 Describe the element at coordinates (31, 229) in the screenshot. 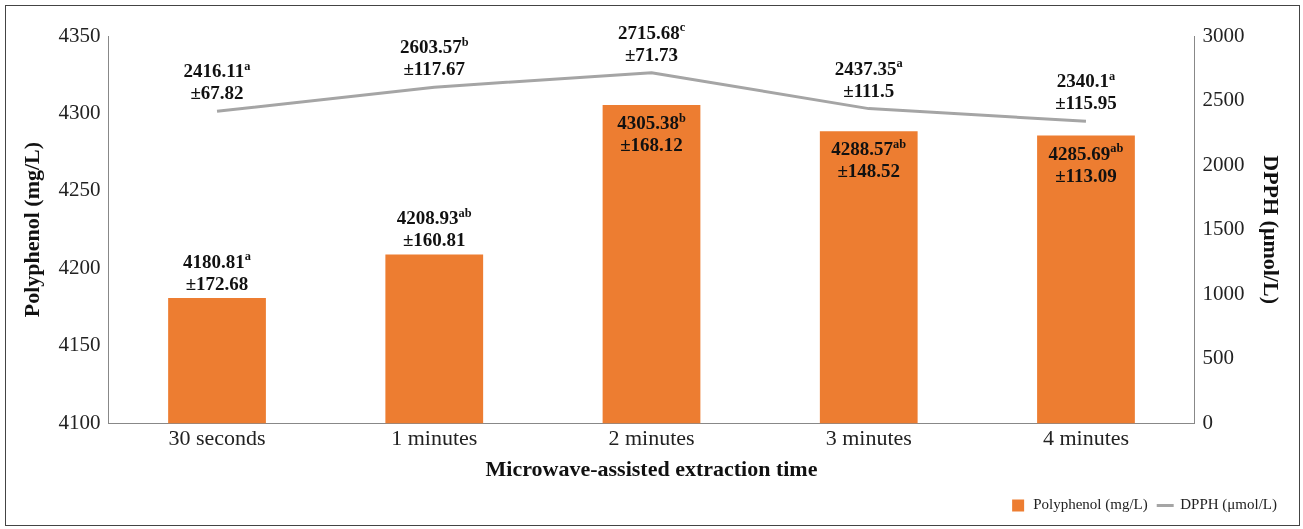

I see `y-axis-title: Polyphenol (mg/L)` at that location.